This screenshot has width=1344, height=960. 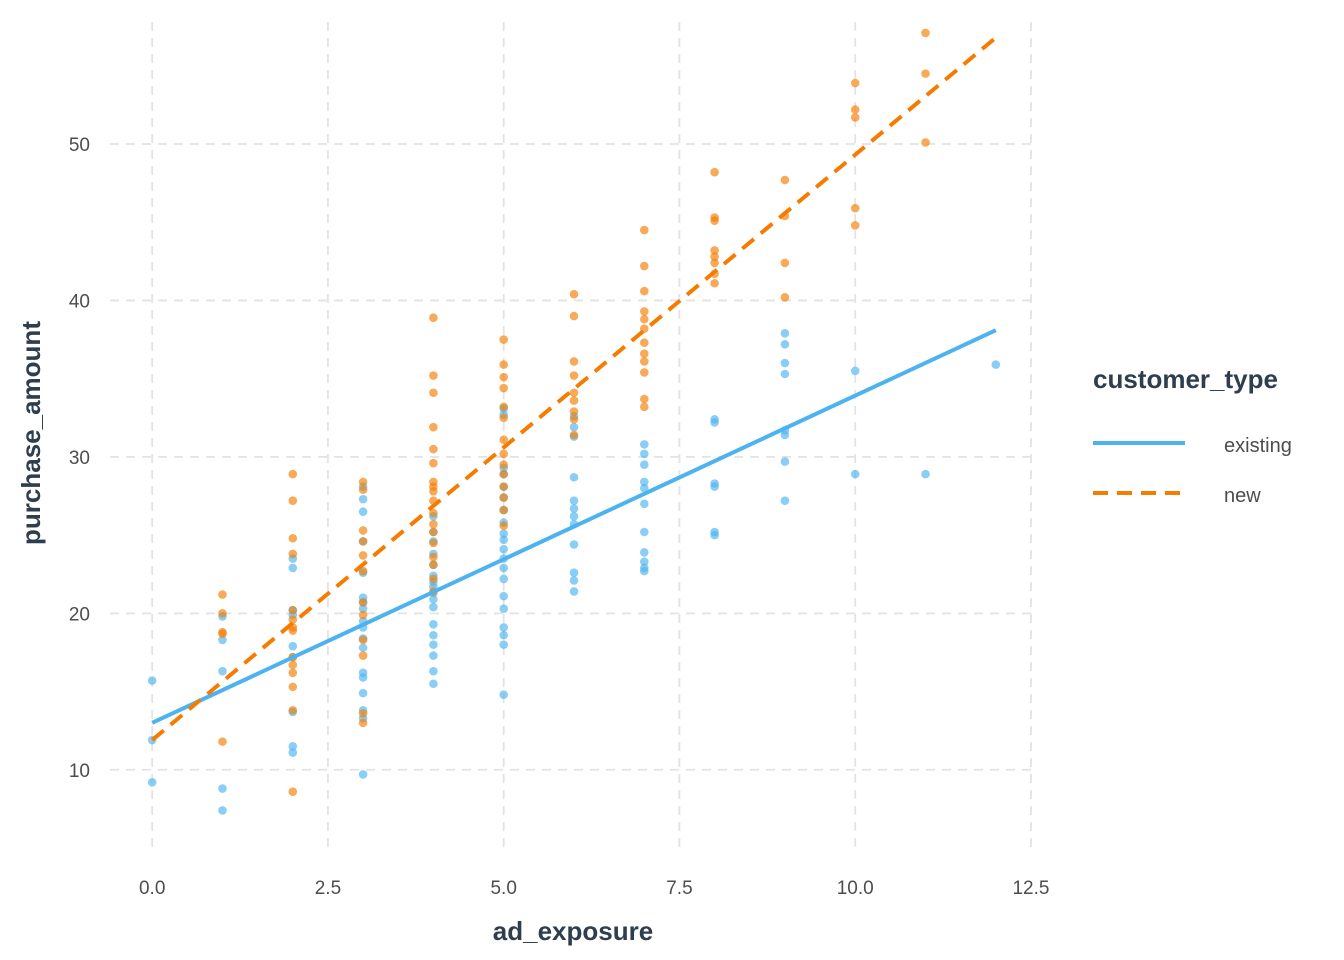 I want to click on y-axis-ticks: 10 20 30 40 50, so click(x=79, y=458).